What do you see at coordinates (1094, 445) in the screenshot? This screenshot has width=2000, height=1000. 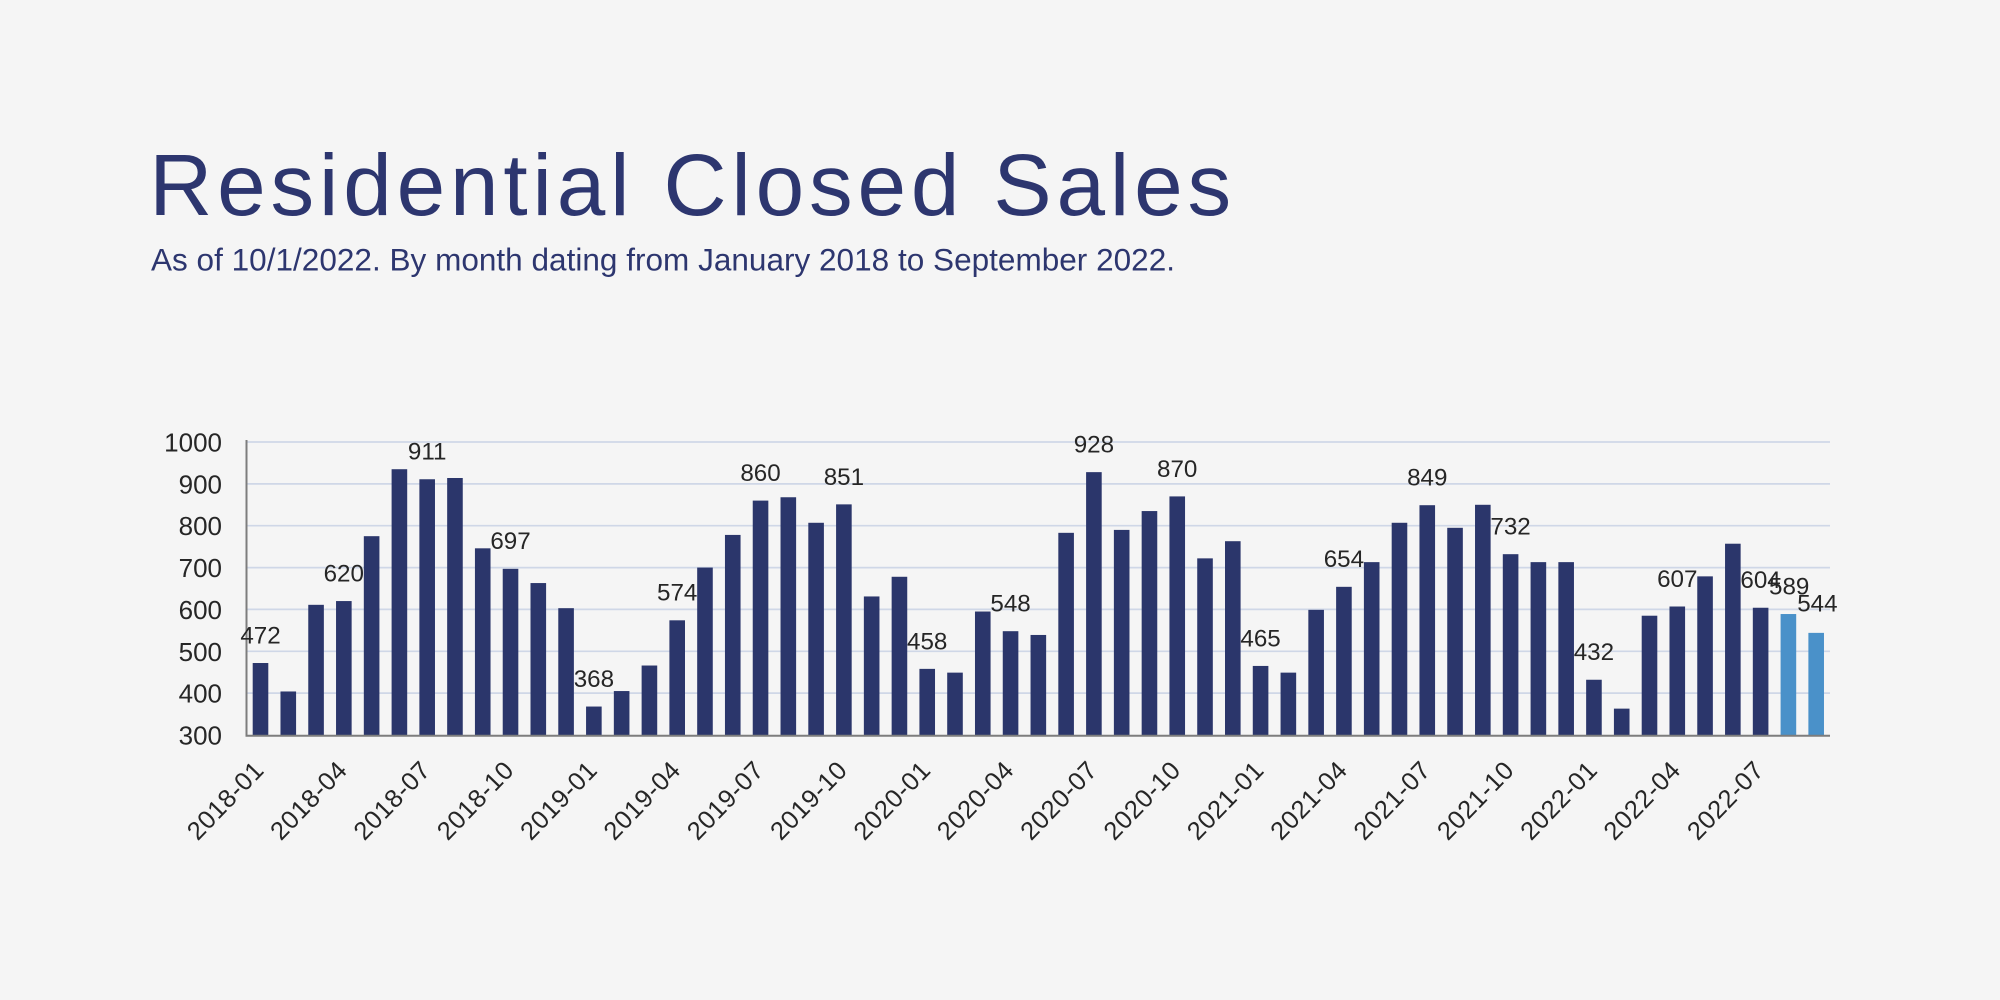 I see `svg-text: 928` at bounding box center [1094, 445].